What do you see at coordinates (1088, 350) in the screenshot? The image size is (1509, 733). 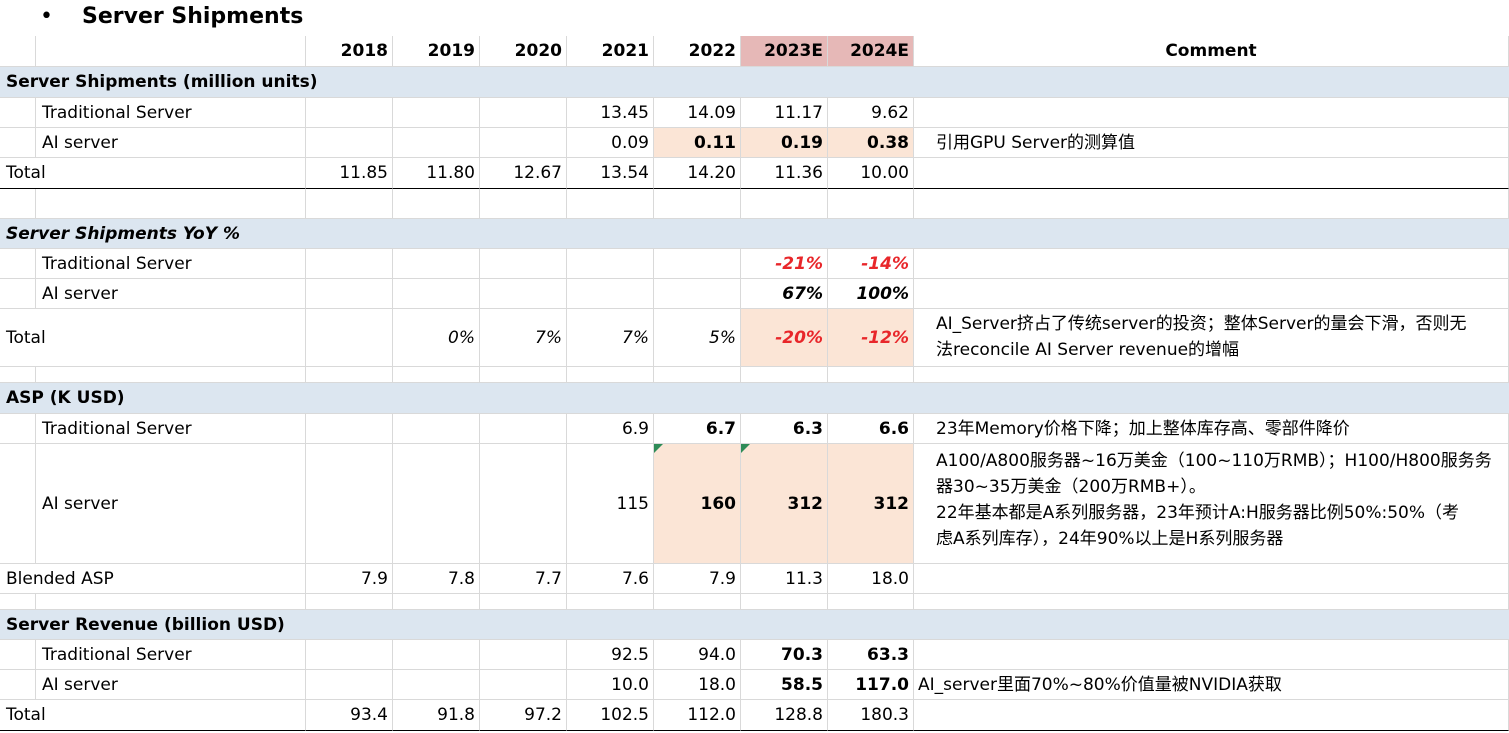 I see `comment-line: 法reconcile AI Server revenue的增幅` at bounding box center [1088, 350].